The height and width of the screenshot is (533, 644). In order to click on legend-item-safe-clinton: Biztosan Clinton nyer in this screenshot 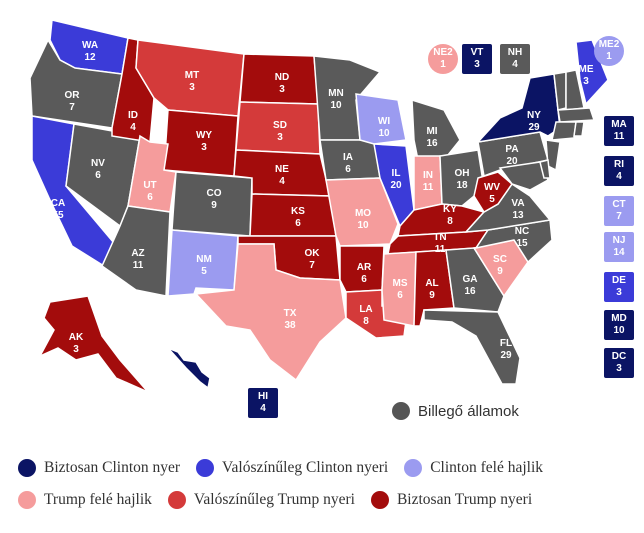, I will do `click(99, 468)`.